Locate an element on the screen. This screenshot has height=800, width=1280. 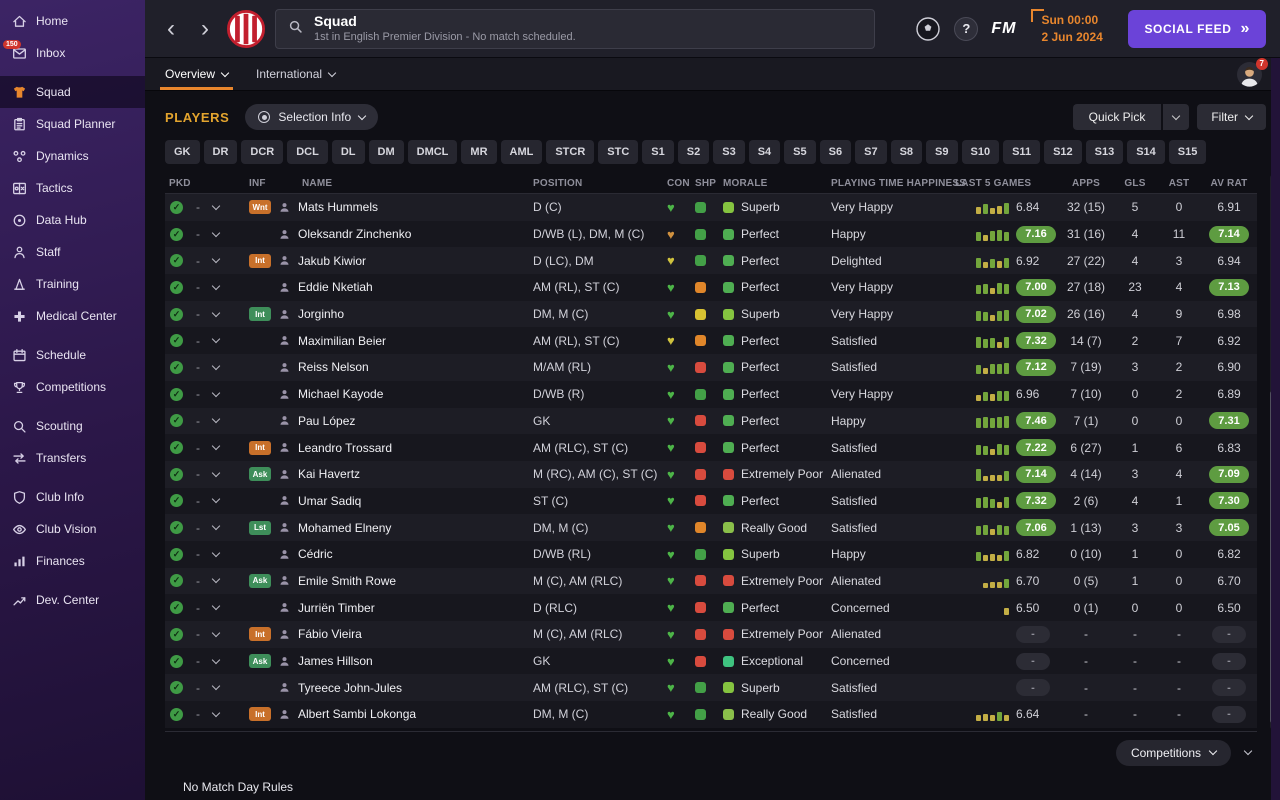
column-header-last-5-games: LAST 5 GAMES is located at coordinates (993, 183).